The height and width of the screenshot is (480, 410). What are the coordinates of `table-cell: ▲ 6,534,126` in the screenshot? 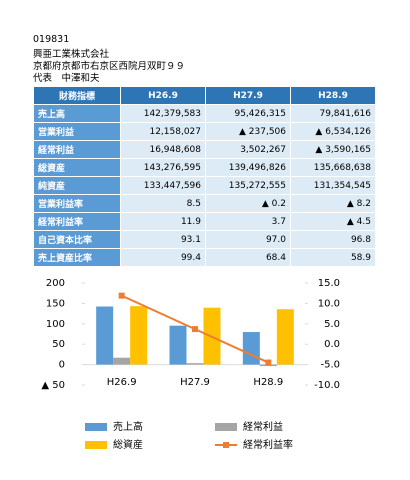 It's located at (333, 131).